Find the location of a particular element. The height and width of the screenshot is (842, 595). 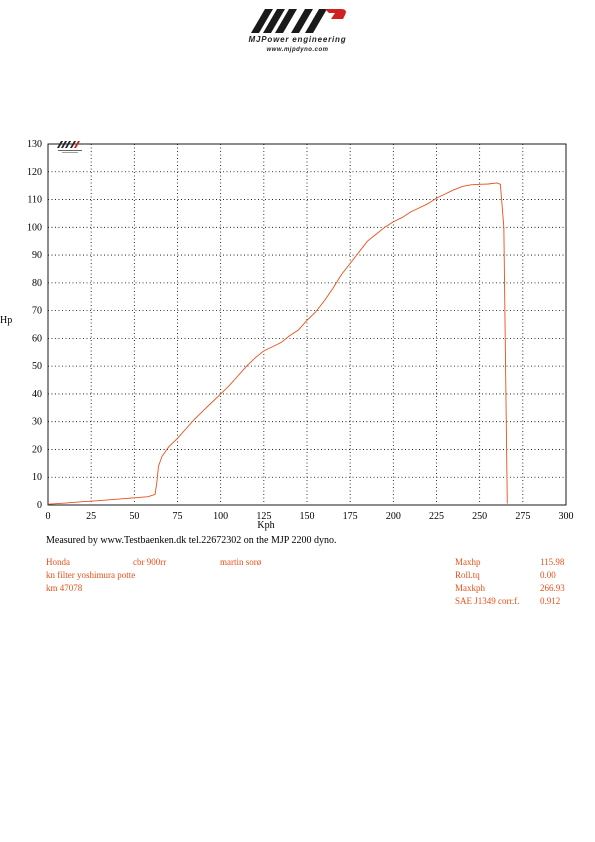

vehicle-model: cbr 900rr is located at coordinates (150, 562).